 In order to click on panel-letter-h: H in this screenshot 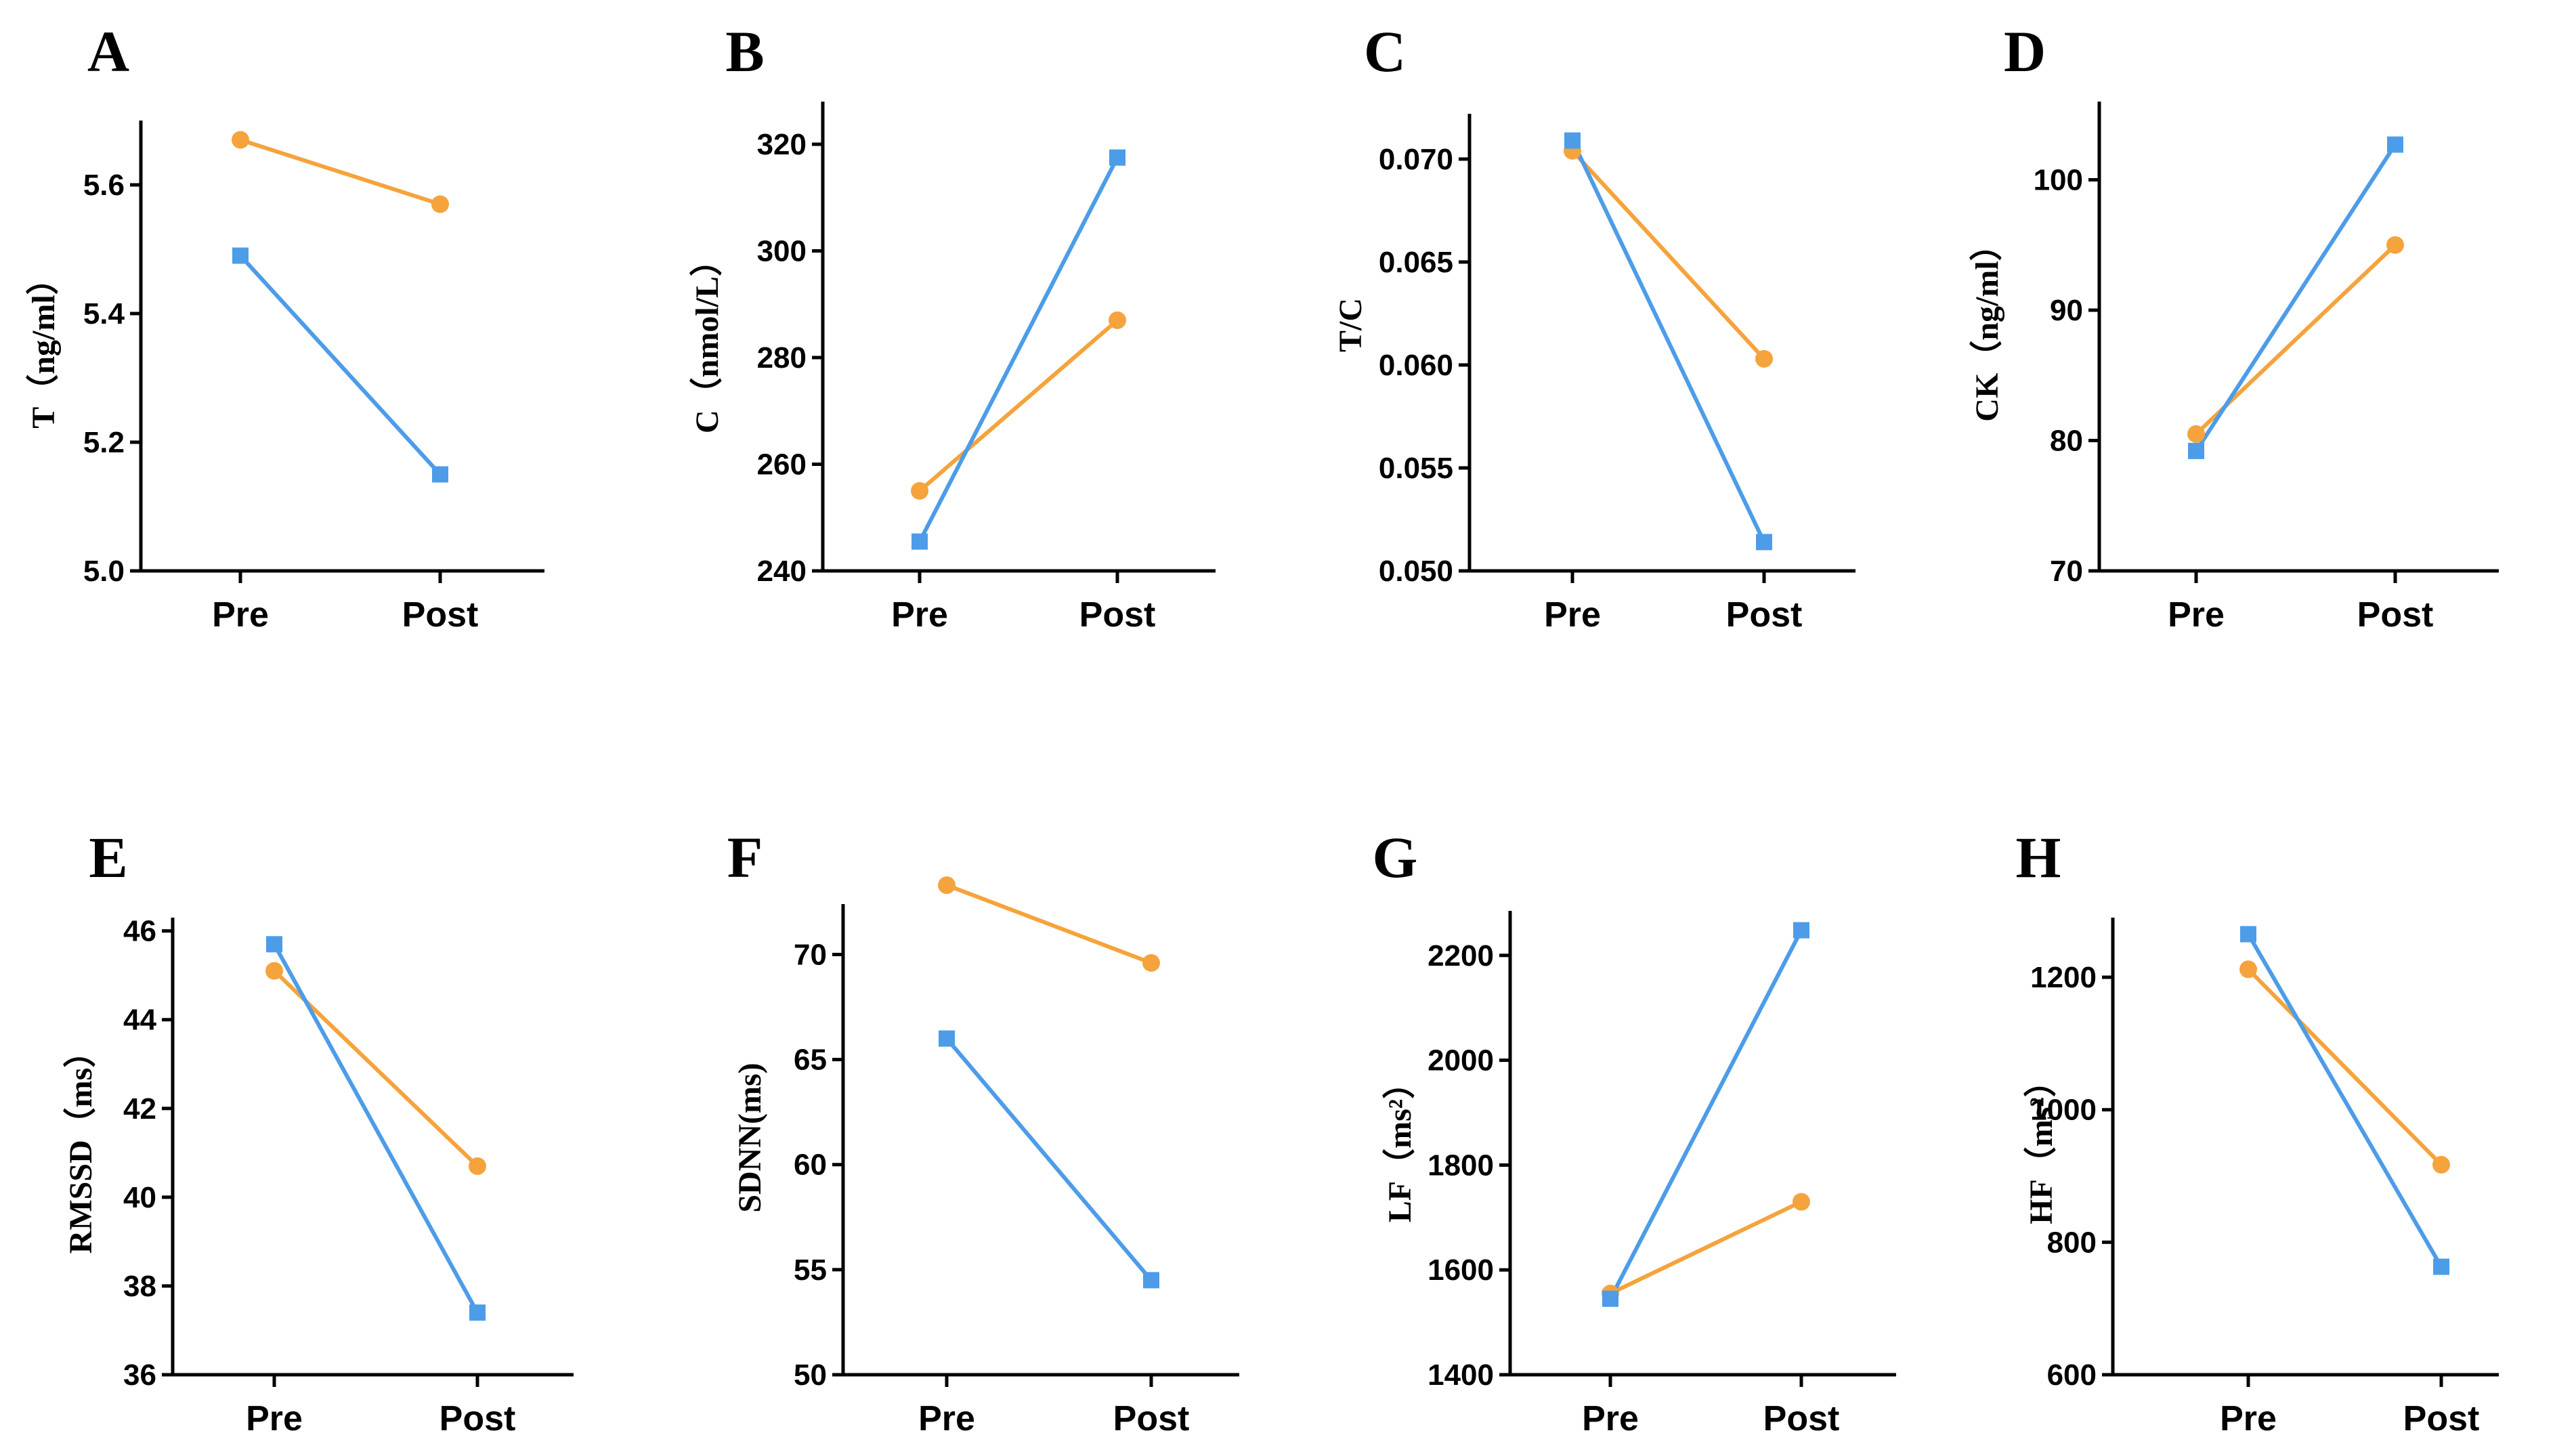, I will do `click(2038, 858)`.